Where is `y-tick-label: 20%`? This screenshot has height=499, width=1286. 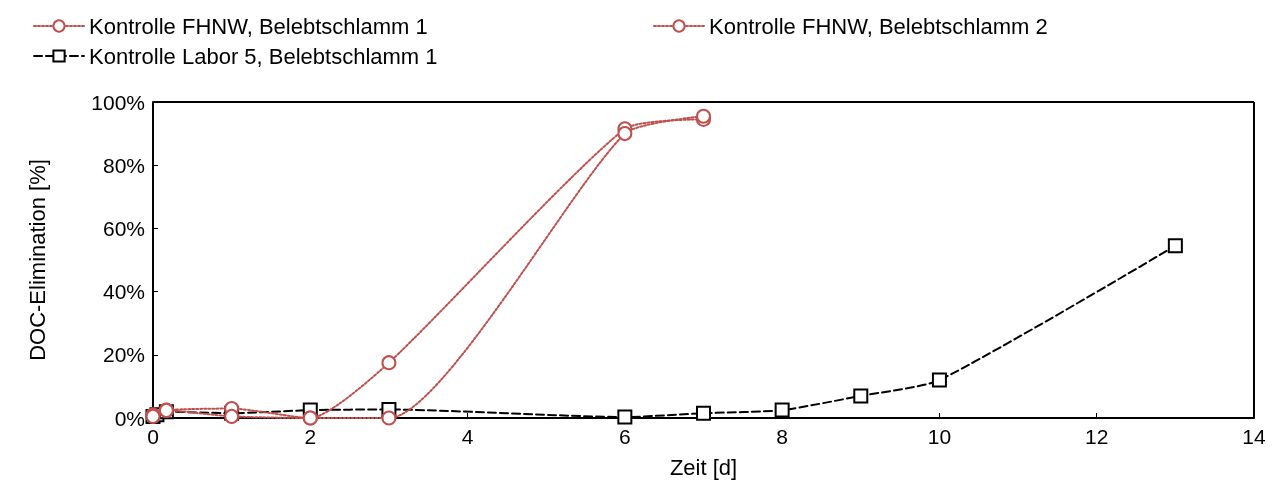
y-tick-label: 20% is located at coordinates (123, 355).